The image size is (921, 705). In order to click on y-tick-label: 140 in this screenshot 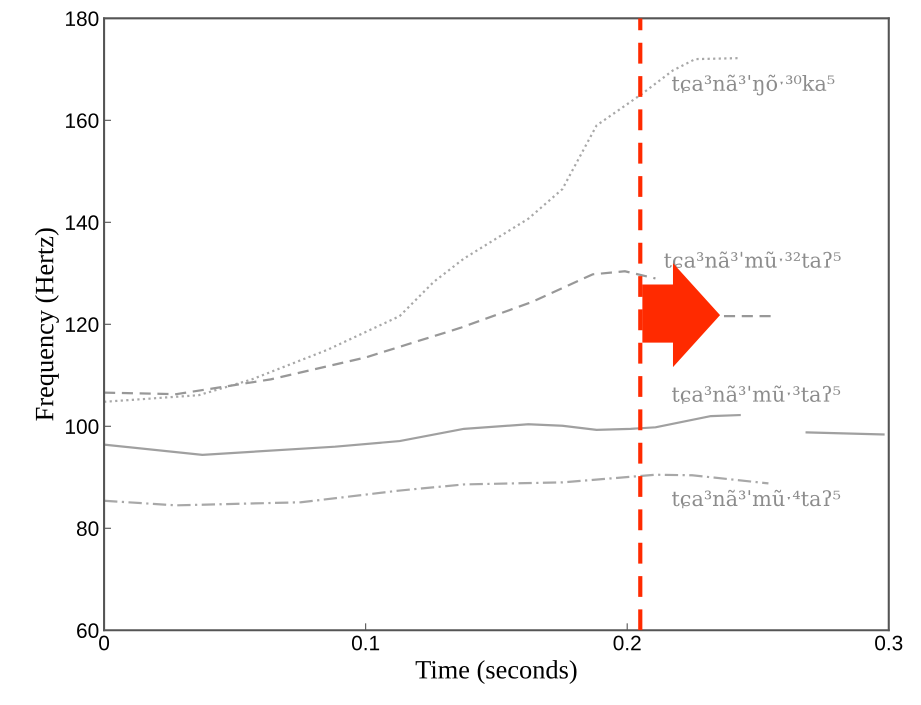, I will do `click(82, 222)`.